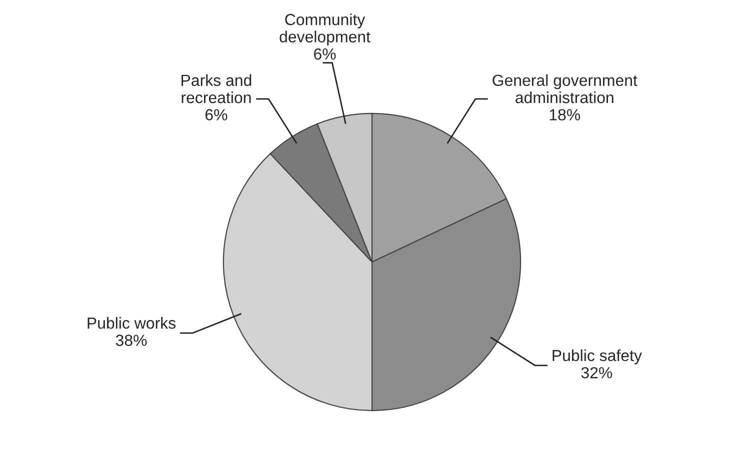 Image resolution: width=744 pixels, height=472 pixels. I want to click on data-label: 32%, so click(596, 372).